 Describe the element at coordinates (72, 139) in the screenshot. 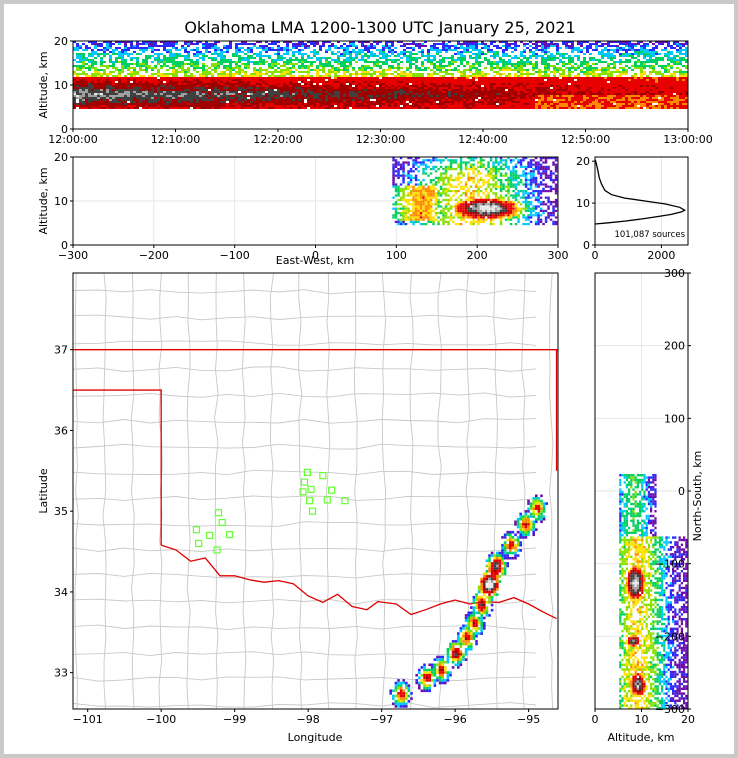

I see `time-tick-label: 12:00:00` at that location.